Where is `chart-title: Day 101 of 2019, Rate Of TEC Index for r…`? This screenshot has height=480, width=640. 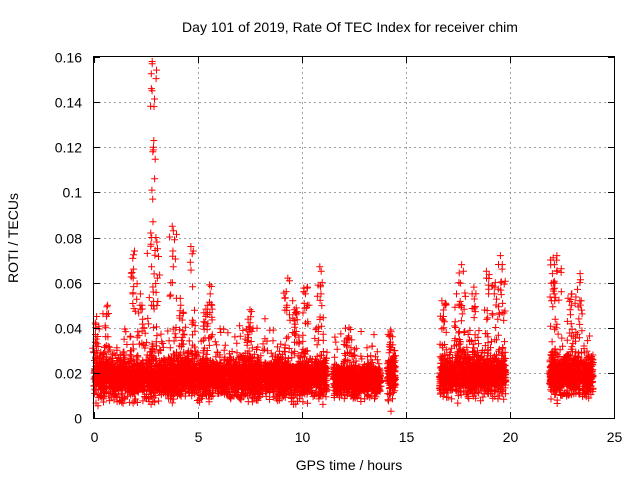 chart-title: Day 101 of 2019, Rate Of TEC Index for r… is located at coordinates (350, 27).